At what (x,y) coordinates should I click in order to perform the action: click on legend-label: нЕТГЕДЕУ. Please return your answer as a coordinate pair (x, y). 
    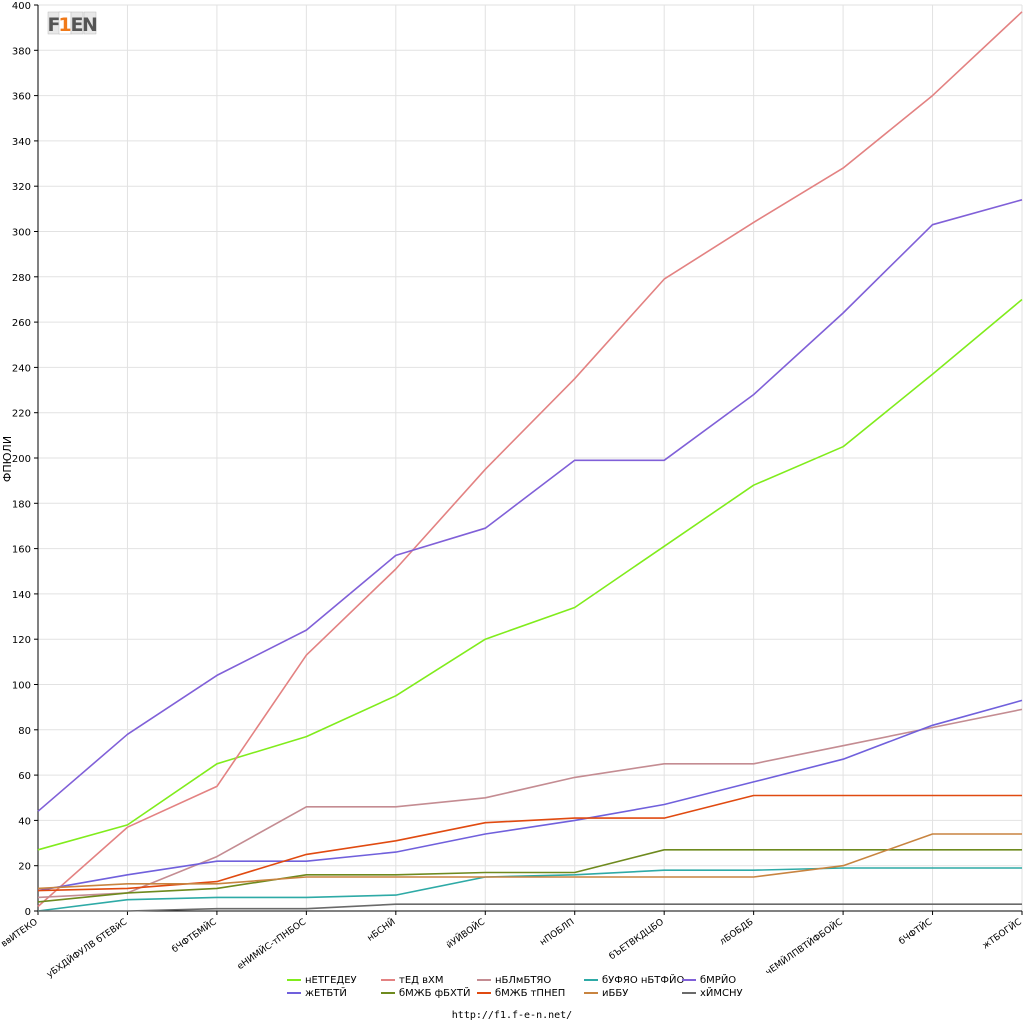
    Looking at the image, I should click on (331, 980).